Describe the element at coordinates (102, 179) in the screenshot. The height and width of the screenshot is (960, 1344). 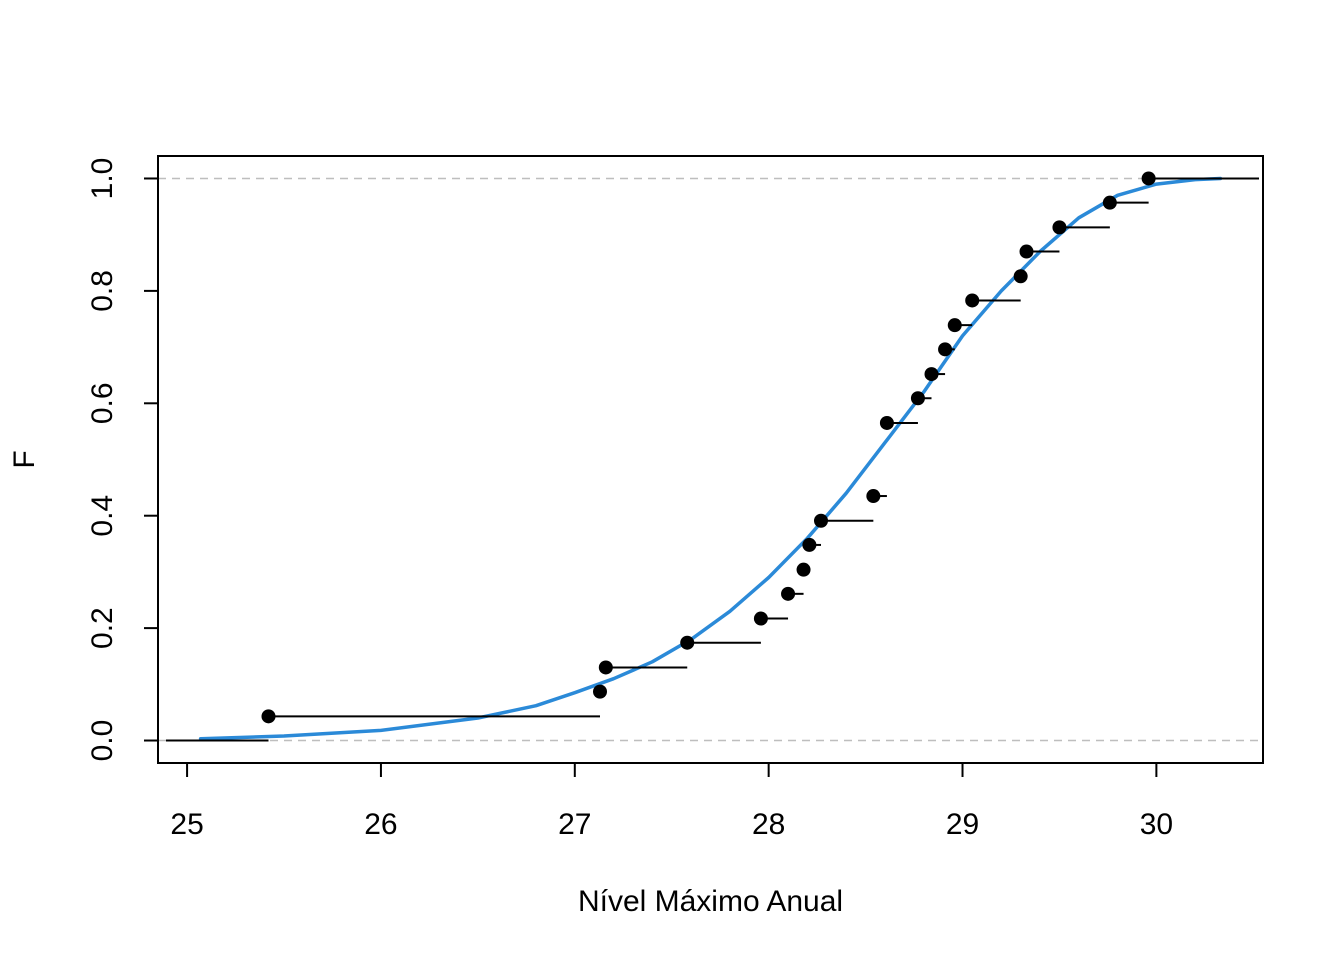
I see `y-tick-label: 1.0` at that location.